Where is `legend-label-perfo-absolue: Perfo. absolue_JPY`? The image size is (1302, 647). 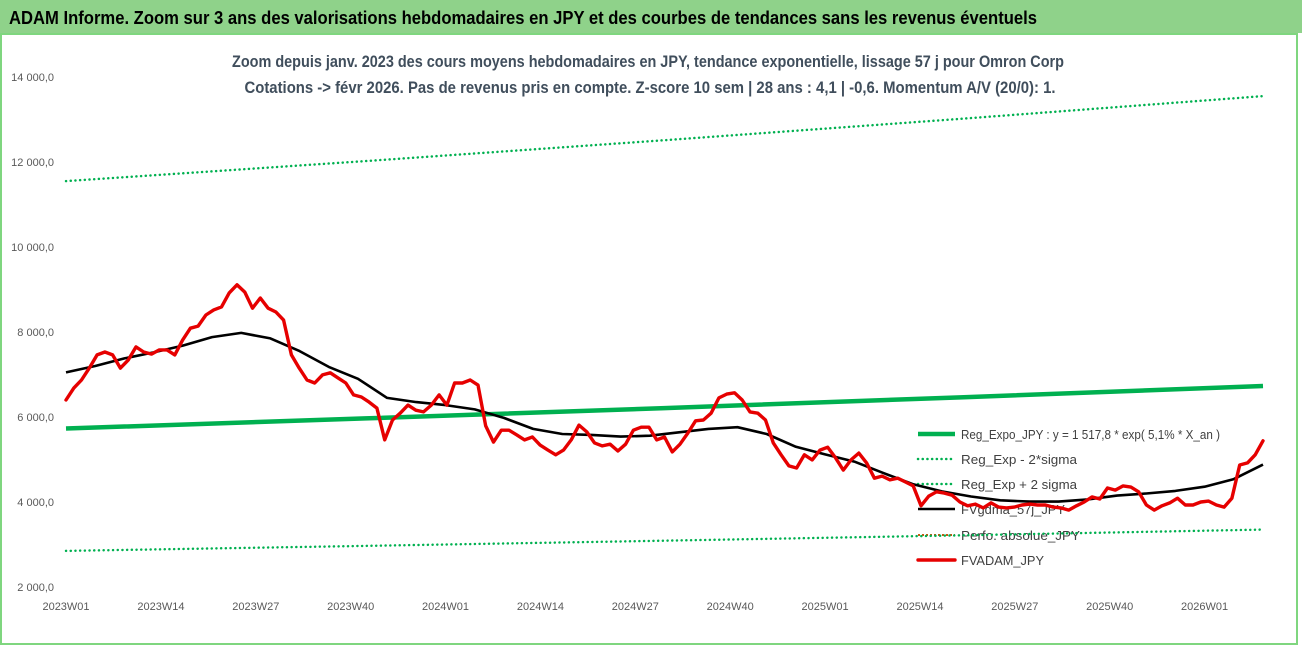
legend-label-perfo-absolue: Perfo. absolue_JPY is located at coordinates (1020, 535).